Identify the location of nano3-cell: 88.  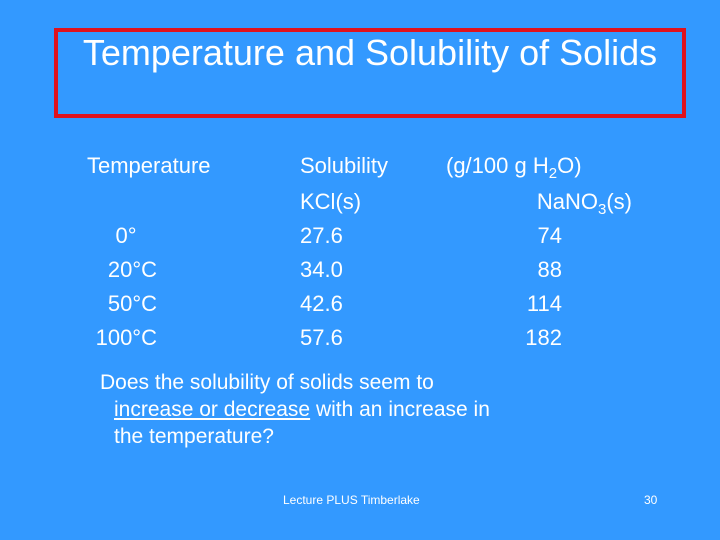
(549, 269).